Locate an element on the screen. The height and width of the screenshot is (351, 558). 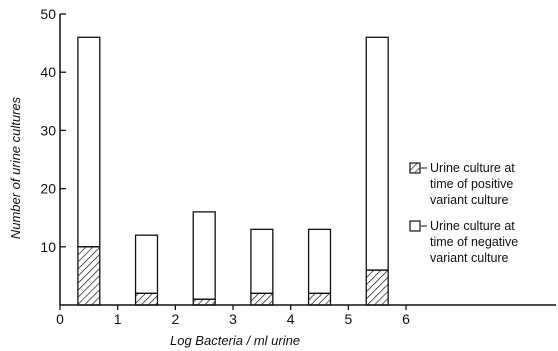
x-tick-label: 4 is located at coordinates (291, 319).